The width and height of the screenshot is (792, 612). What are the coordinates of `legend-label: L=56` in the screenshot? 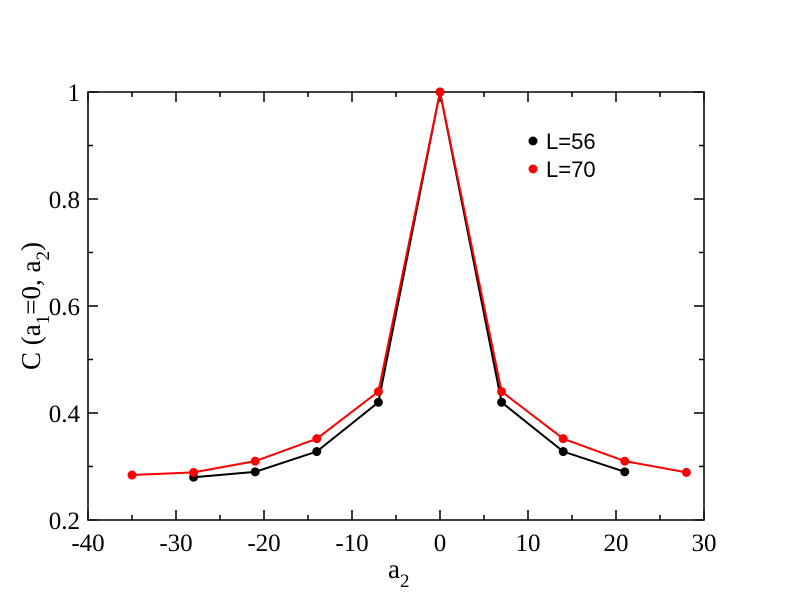 It's located at (571, 141).